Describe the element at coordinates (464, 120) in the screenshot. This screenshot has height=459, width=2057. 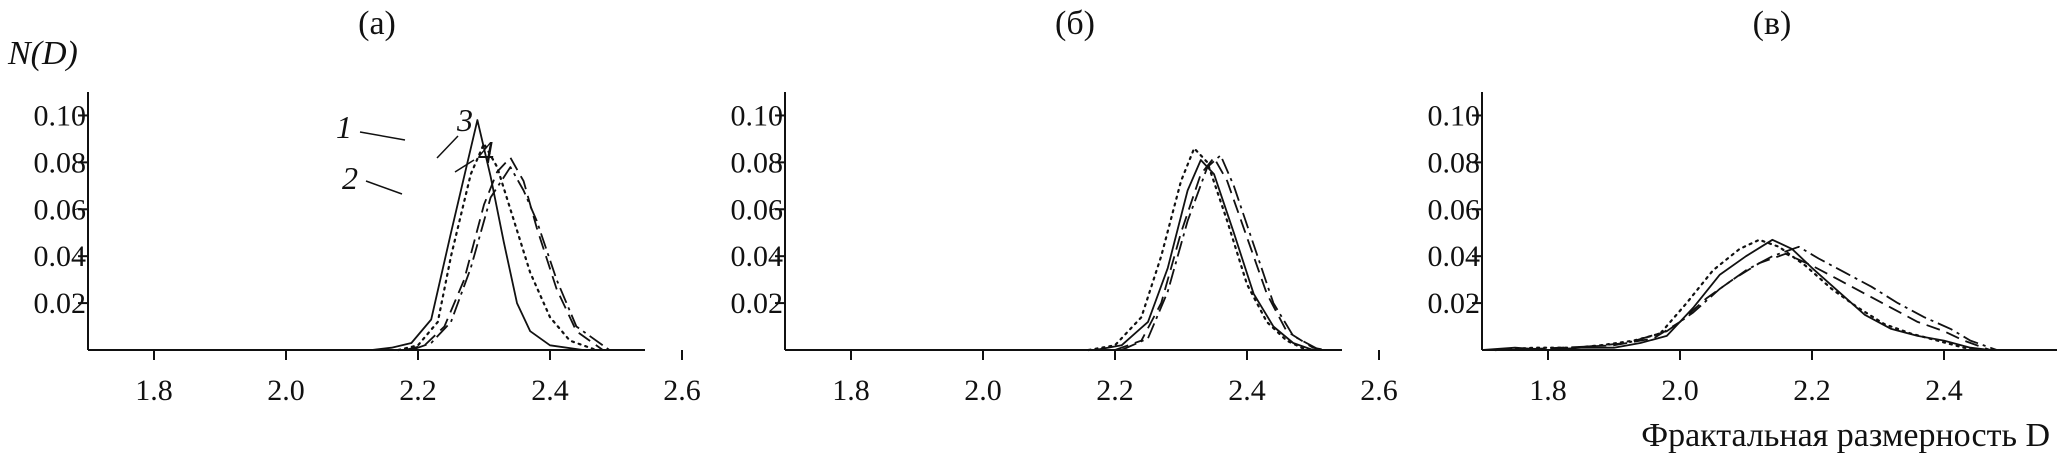
I see `series-label-3: 3` at that location.